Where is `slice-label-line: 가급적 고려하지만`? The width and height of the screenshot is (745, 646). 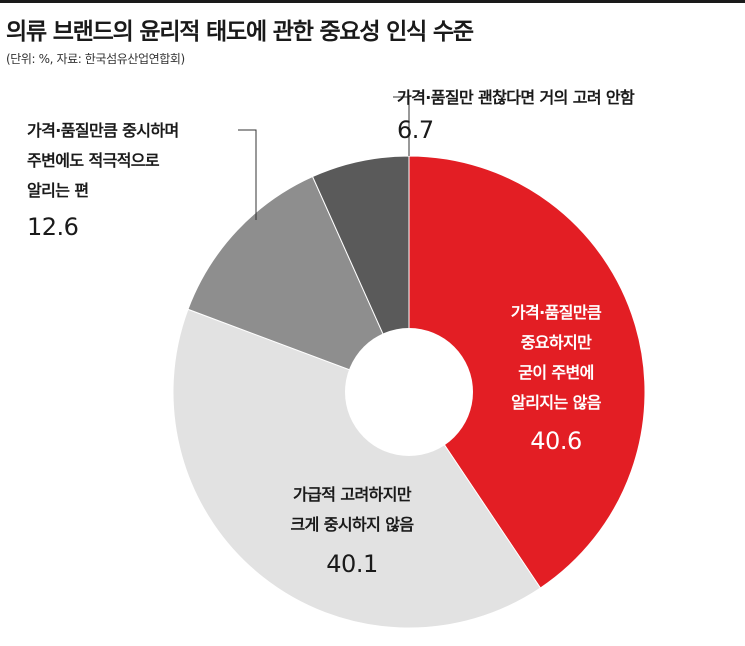 slice-label-line: 가급적 고려하지만 is located at coordinates (352, 494).